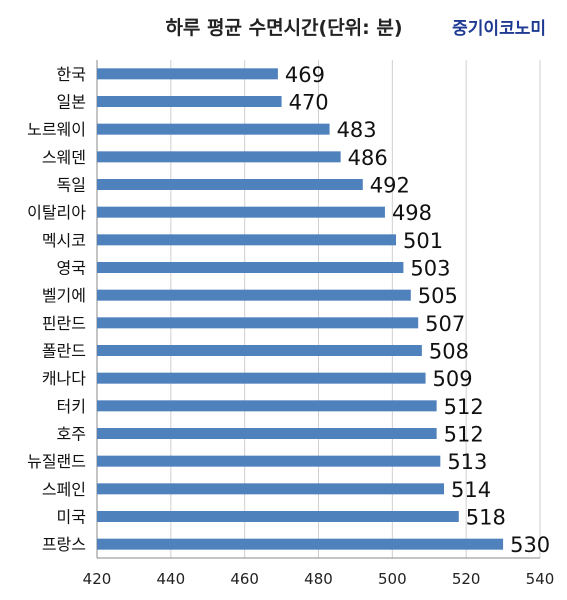 Image resolution: width=567 pixels, height=600 pixels. What do you see at coordinates (71, 268) in the screenshot?
I see `category-label: 영국` at bounding box center [71, 268].